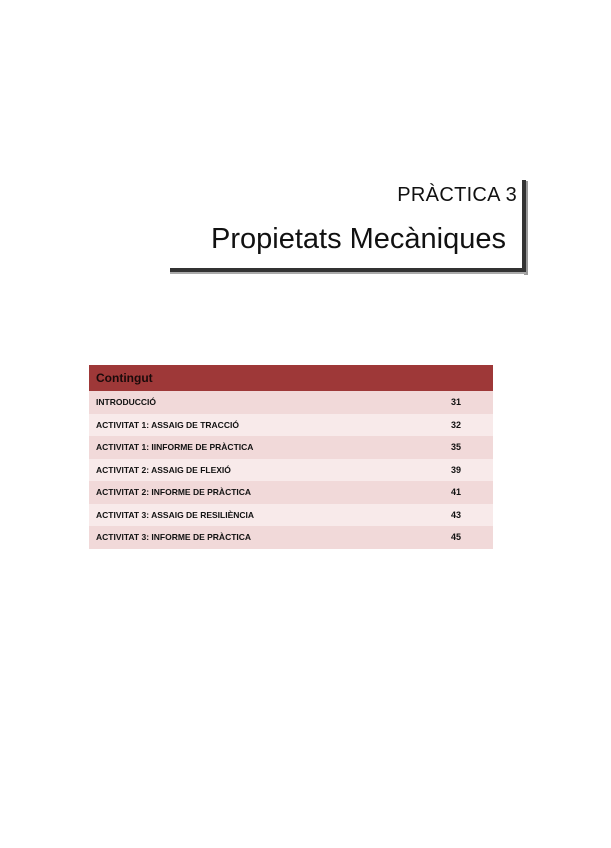 Image resolution: width=611 pixels, height=848 pixels. What do you see at coordinates (291, 424) in the screenshot?
I see `toc-entry: ACTIVITAT 1: ASSAIG DE TRACCIÓ 32` at bounding box center [291, 424].